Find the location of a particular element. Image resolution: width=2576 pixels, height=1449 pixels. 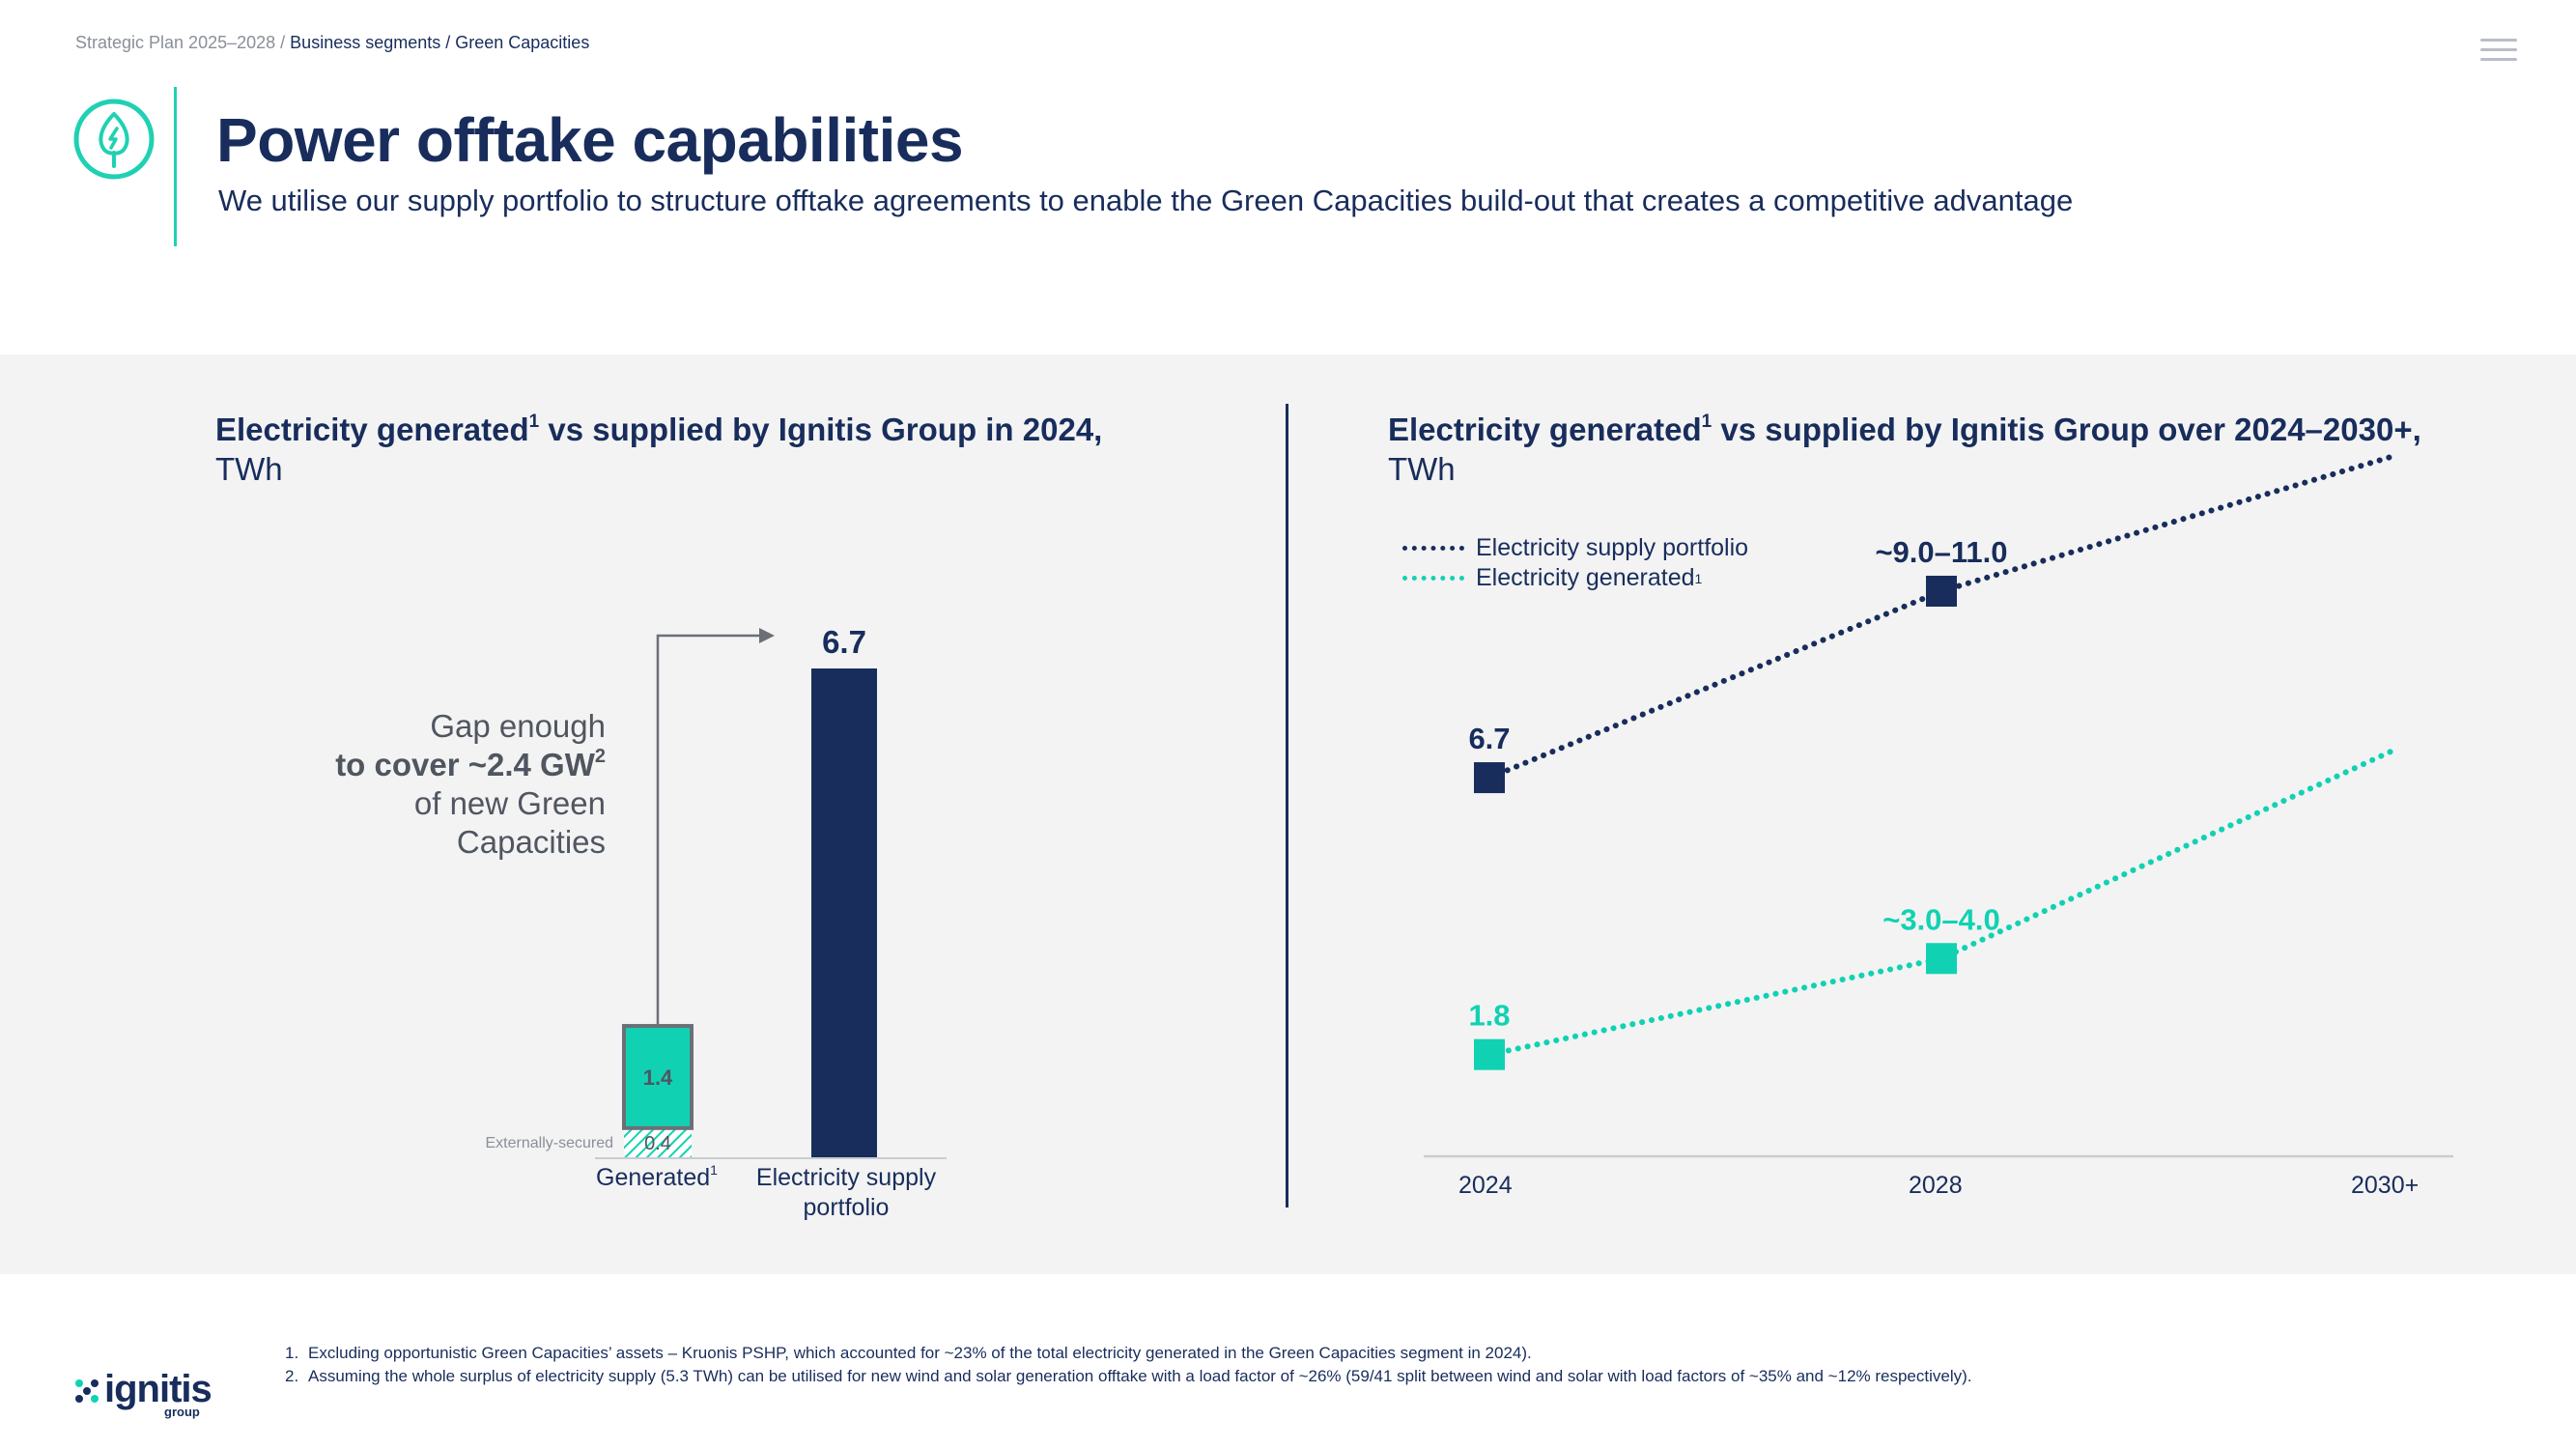

panel-divider is located at coordinates (1287, 806).